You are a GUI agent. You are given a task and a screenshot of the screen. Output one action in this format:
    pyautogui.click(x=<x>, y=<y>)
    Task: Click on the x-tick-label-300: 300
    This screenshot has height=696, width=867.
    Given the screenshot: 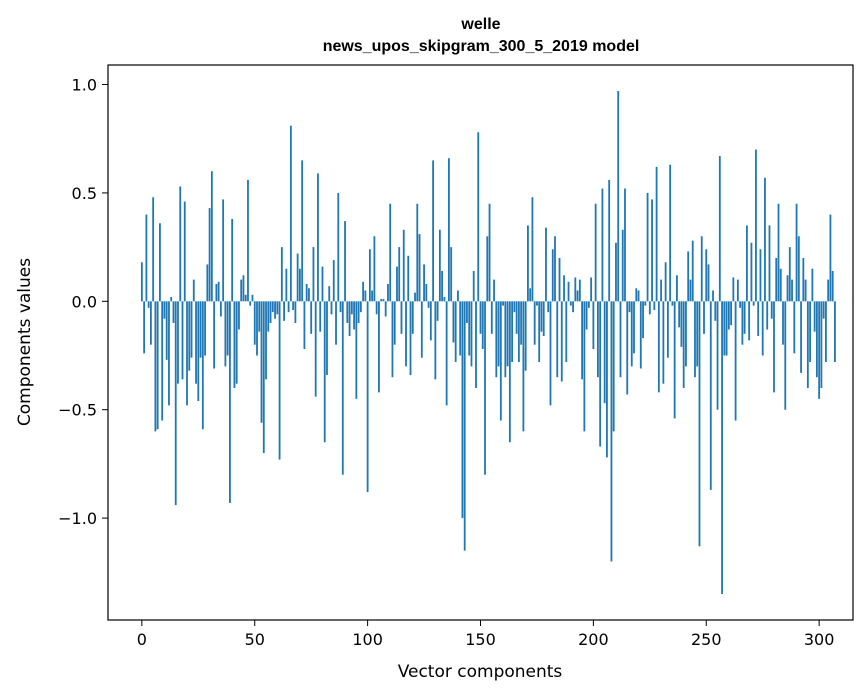 What is the action you would take?
    pyautogui.click(x=819, y=639)
    